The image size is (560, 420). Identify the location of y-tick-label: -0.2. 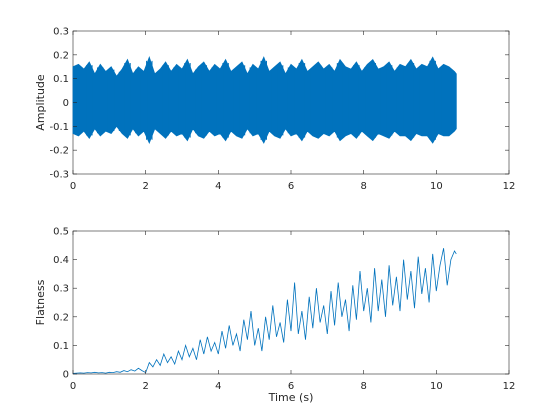
(59, 151).